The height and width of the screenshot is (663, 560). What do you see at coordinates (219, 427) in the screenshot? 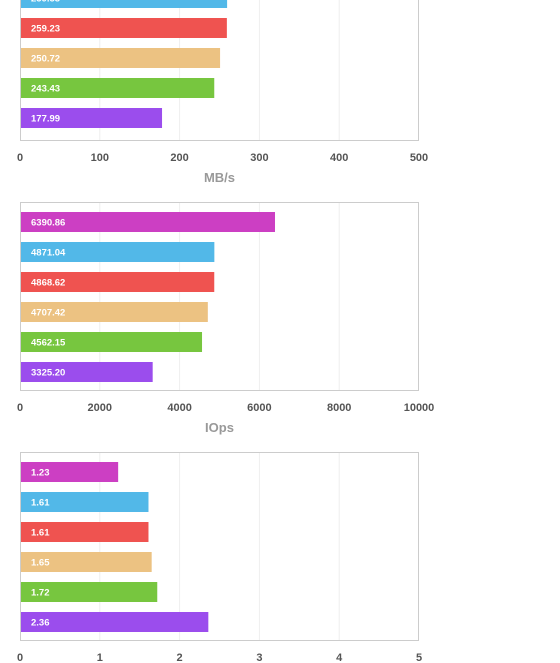
I see `chart-1-axis-title: IOps` at bounding box center [219, 427].